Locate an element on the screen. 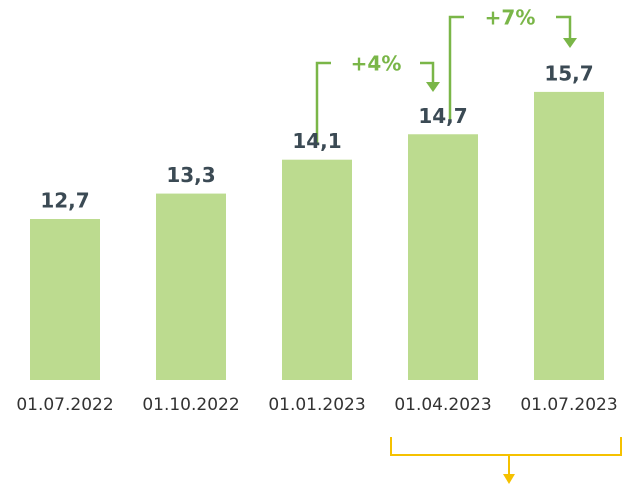  value-label: 15,7 is located at coordinates (568, 73).